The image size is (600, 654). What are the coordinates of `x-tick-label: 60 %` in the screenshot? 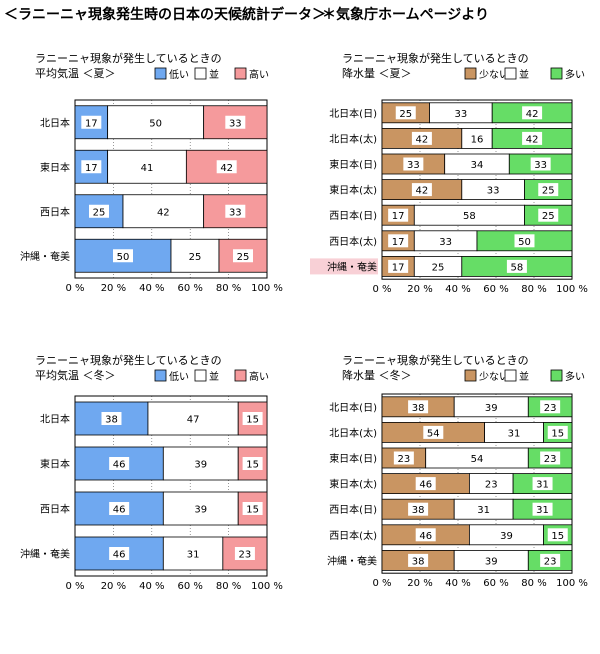 It's located at (189, 586).